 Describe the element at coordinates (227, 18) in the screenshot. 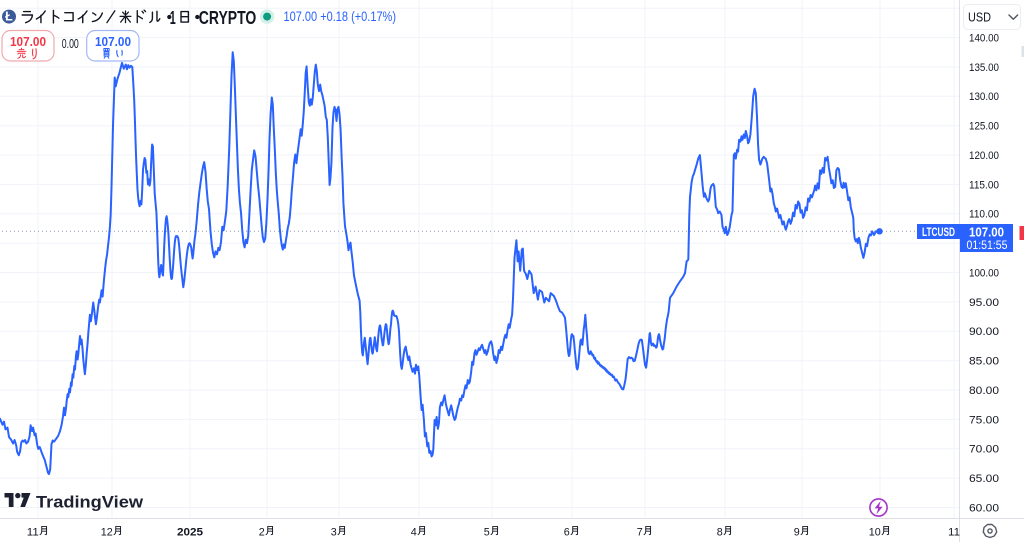

I see `svg-text: CRYPTO` at that location.